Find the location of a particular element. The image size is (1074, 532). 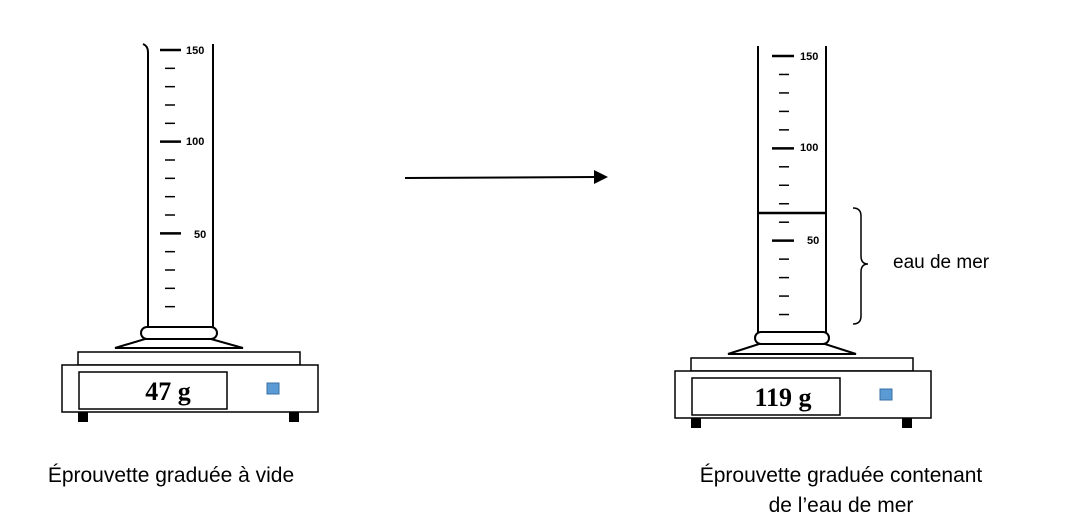

left-tick-label-150: 150 is located at coordinates (195, 51).